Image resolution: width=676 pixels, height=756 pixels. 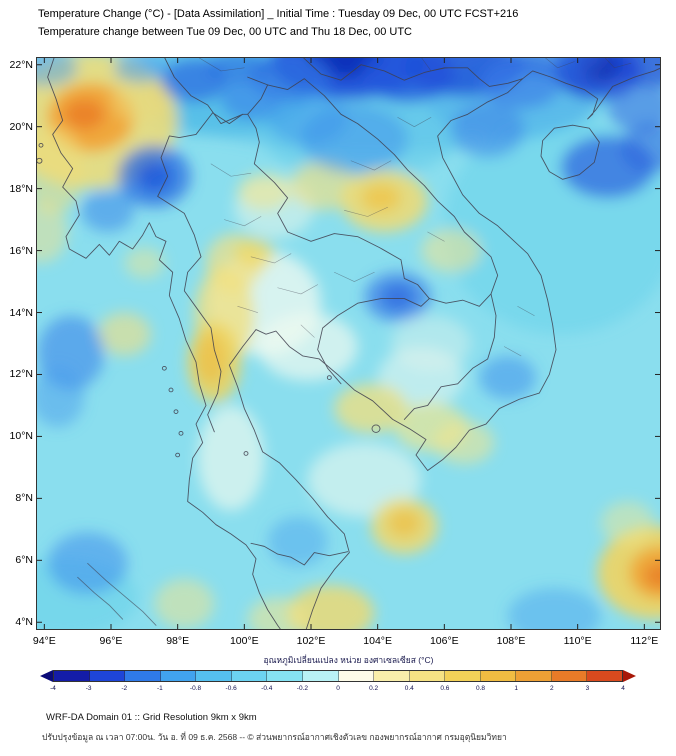 I want to click on sumatra-coastline, so click(x=117, y=594).